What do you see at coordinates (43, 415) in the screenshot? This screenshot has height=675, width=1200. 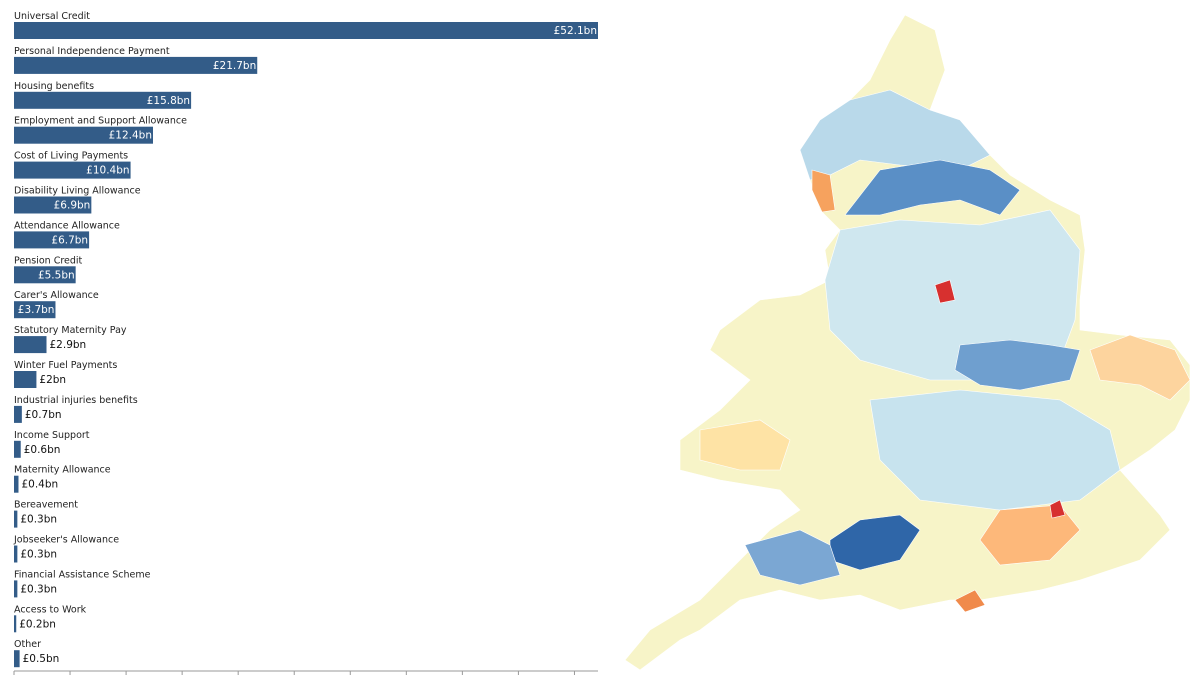 I see `value-label: £0.7bn` at bounding box center [43, 415].